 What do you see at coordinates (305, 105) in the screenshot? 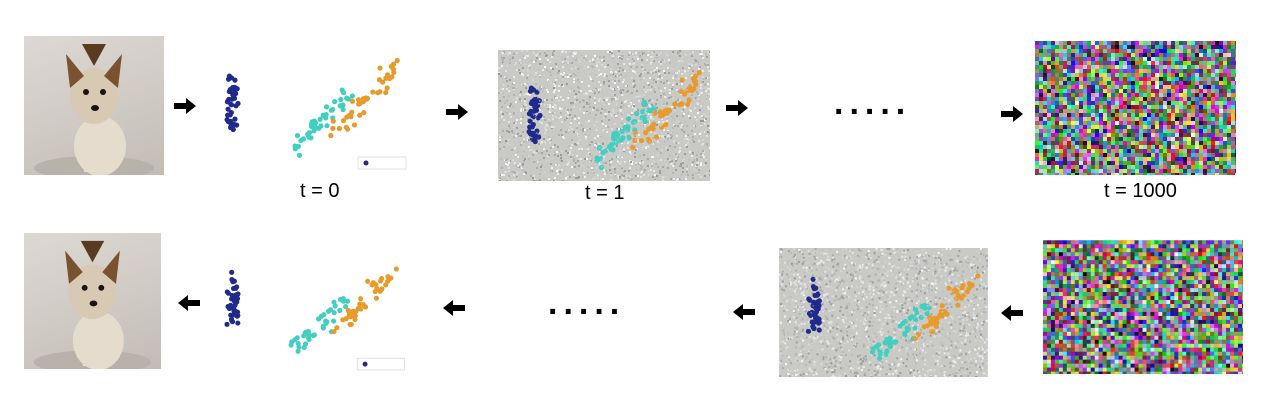
I see `scatter-plot-t0` at bounding box center [305, 105].